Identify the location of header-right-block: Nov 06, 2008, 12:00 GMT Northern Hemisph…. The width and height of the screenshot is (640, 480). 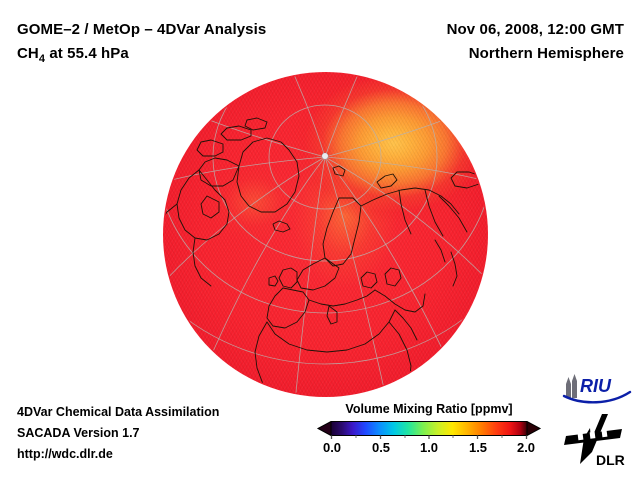
(474, 42).